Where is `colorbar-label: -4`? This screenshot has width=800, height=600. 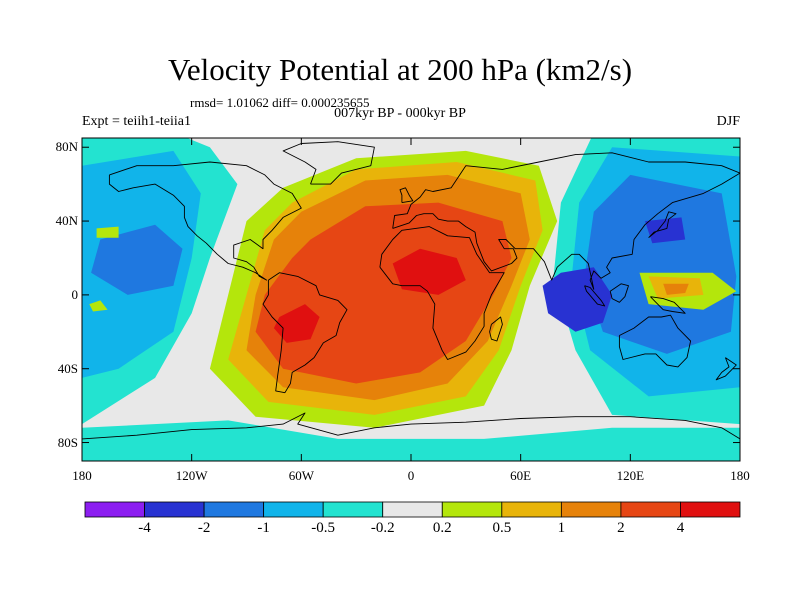
colorbar-label: -4 is located at coordinates (144, 528).